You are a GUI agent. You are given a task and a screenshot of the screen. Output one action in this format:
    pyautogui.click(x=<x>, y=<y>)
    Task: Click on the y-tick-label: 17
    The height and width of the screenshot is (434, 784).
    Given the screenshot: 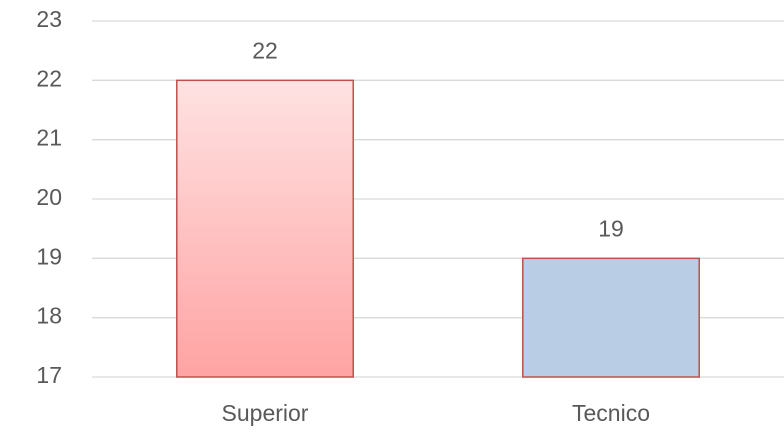 What is the action you would take?
    pyautogui.click(x=49, y=375)
    